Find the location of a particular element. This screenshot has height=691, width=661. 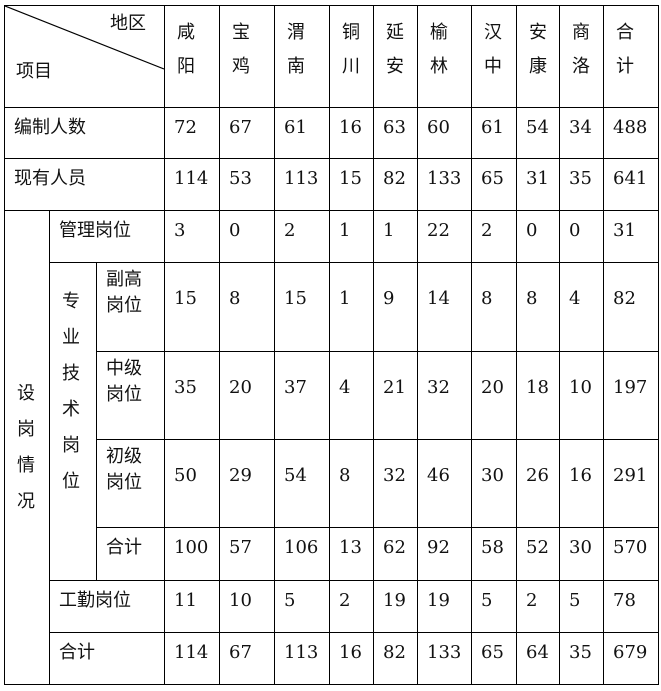

region-name: 延安 is located at coordinates (395, 49).